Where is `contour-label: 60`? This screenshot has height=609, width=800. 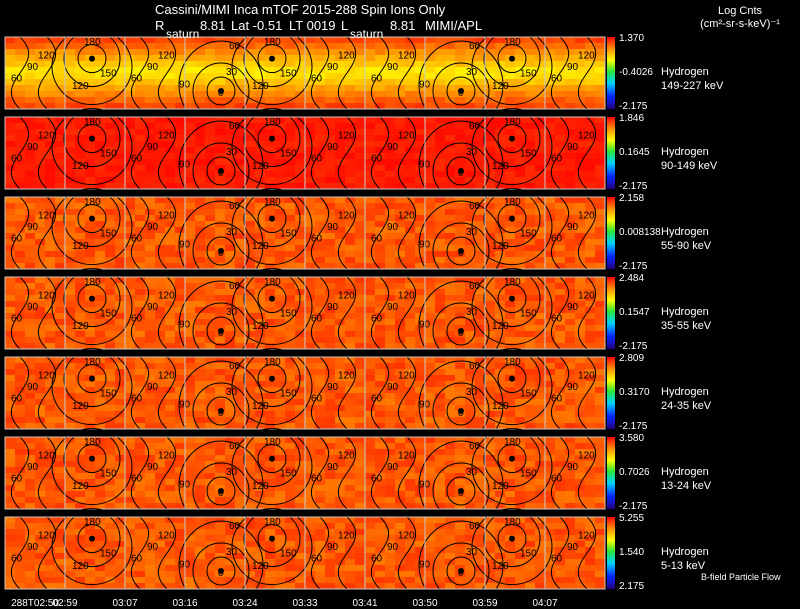 contour-label: 60 is located at coordinates (557, 319).